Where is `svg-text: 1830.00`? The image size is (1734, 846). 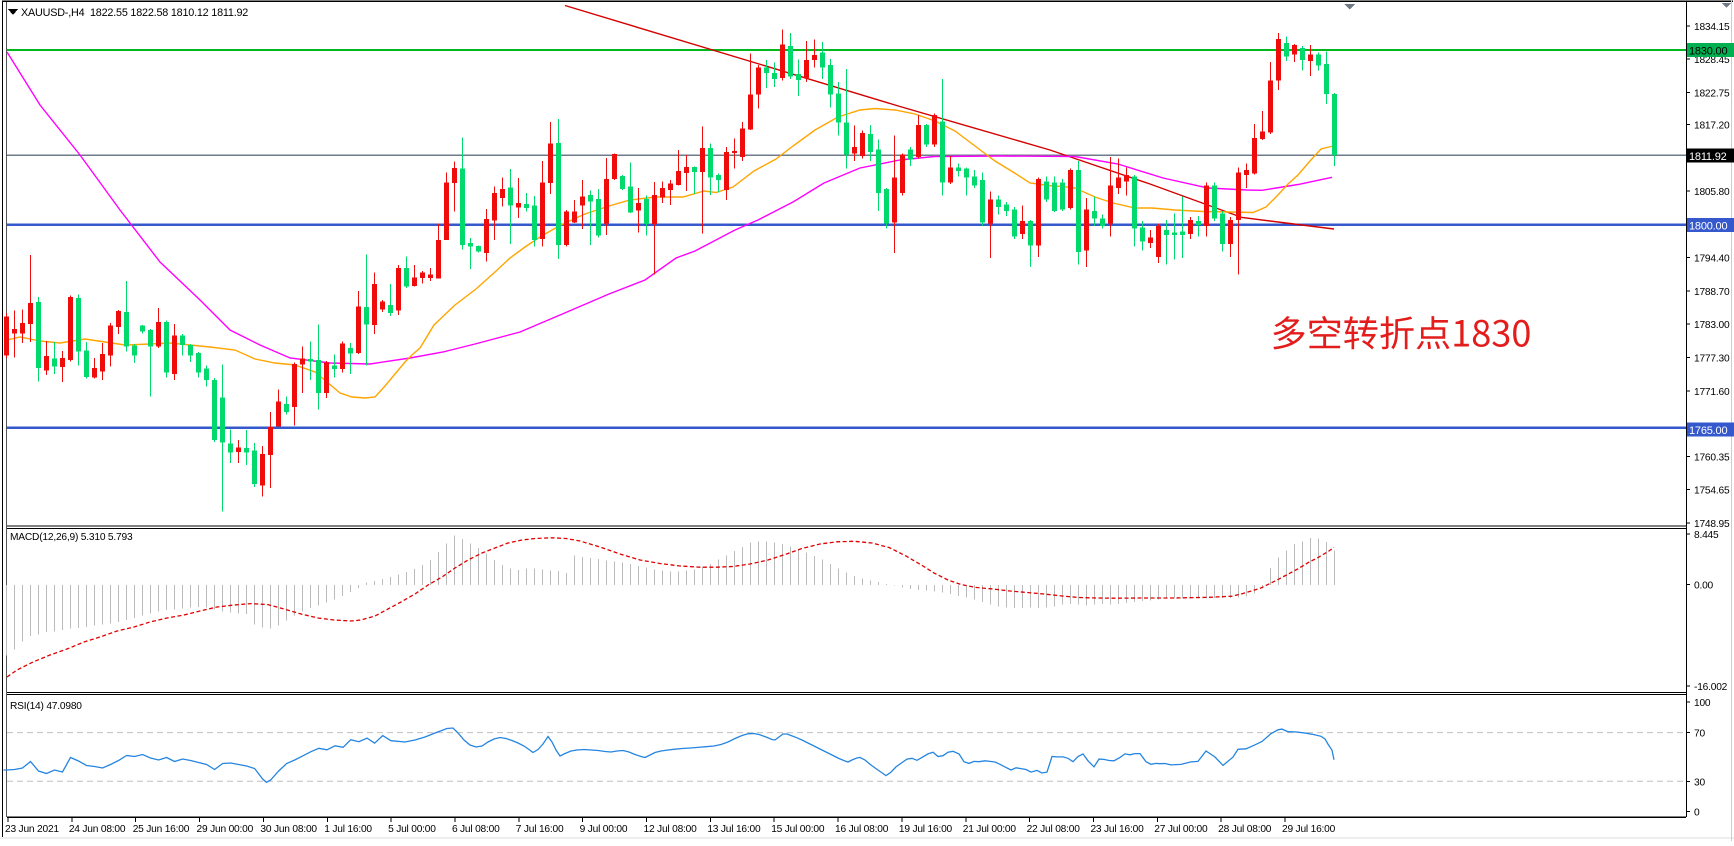 svg-text: 1830.00 is located at coordinates (1708, 52).